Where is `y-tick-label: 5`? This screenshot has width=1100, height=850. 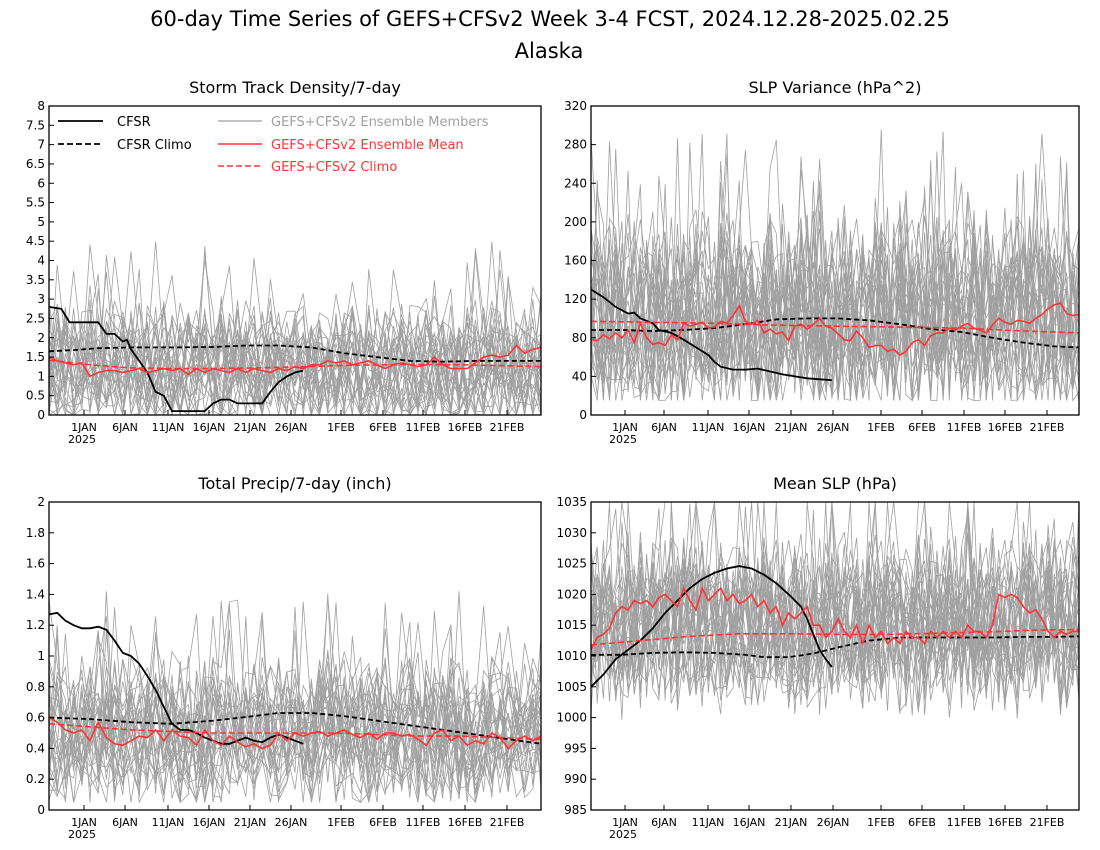 y-tick-label: 5 is located at coordinates (41, 222).